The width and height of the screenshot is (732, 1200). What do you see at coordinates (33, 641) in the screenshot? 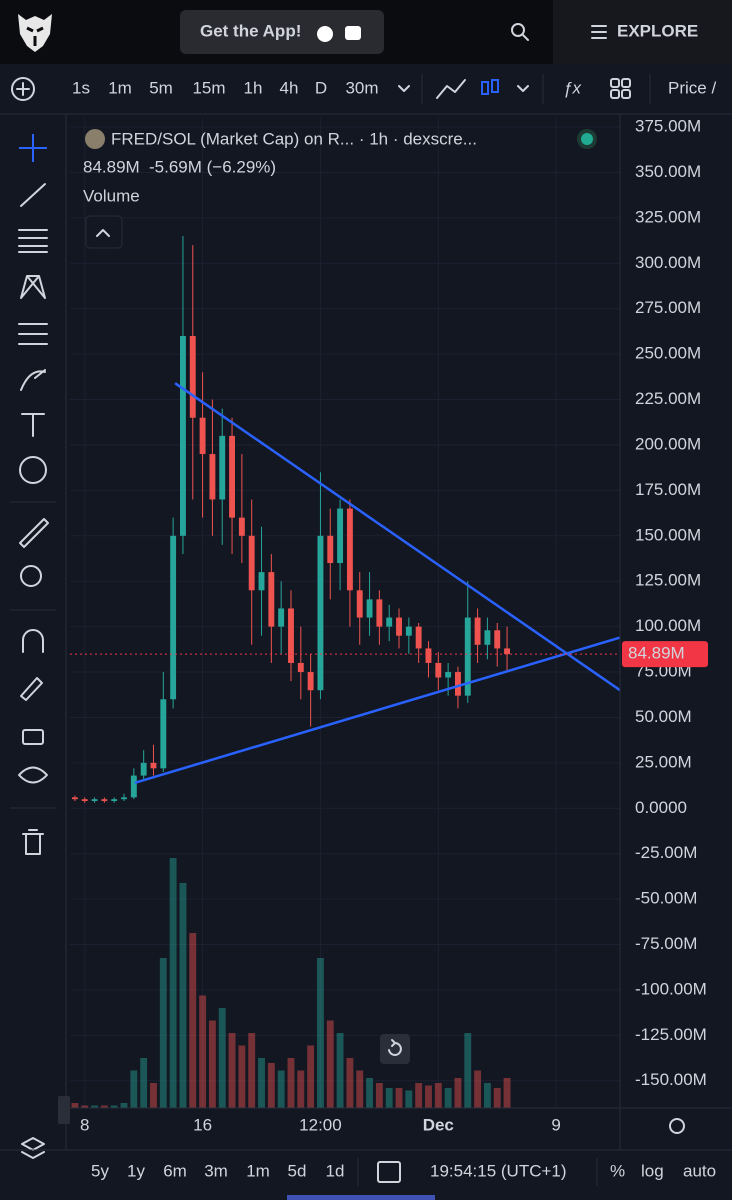
I see `magnet-tool` at bounding box center [33, 641].